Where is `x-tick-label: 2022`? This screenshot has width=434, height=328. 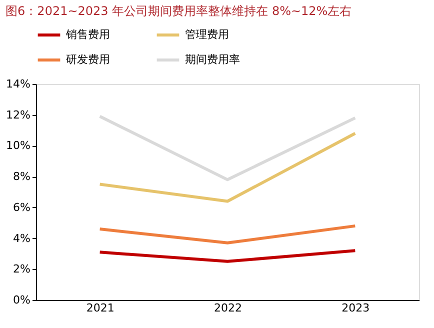
x-tick-label: 2022 is located at coordinates (228, 308).